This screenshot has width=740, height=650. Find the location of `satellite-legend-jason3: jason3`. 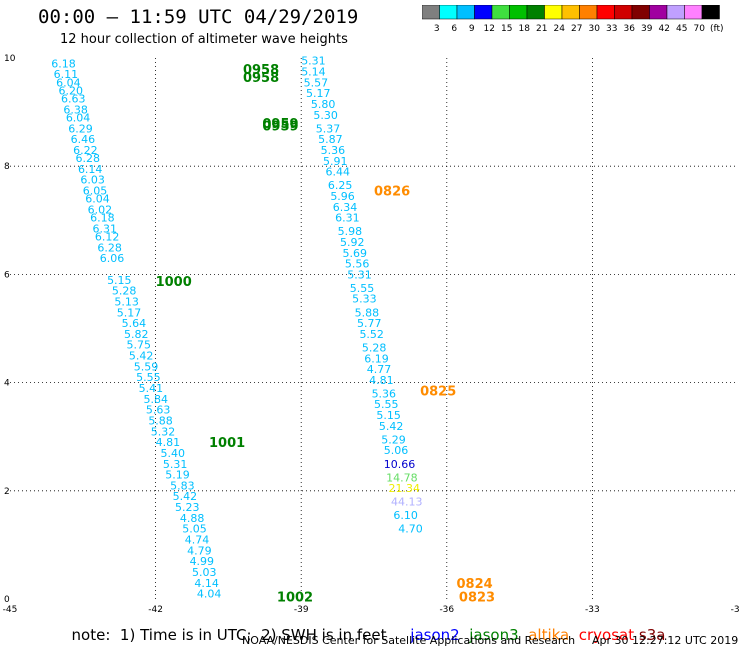

satellite-legend-jason3: jason3 is located at coordinates (489, 635).